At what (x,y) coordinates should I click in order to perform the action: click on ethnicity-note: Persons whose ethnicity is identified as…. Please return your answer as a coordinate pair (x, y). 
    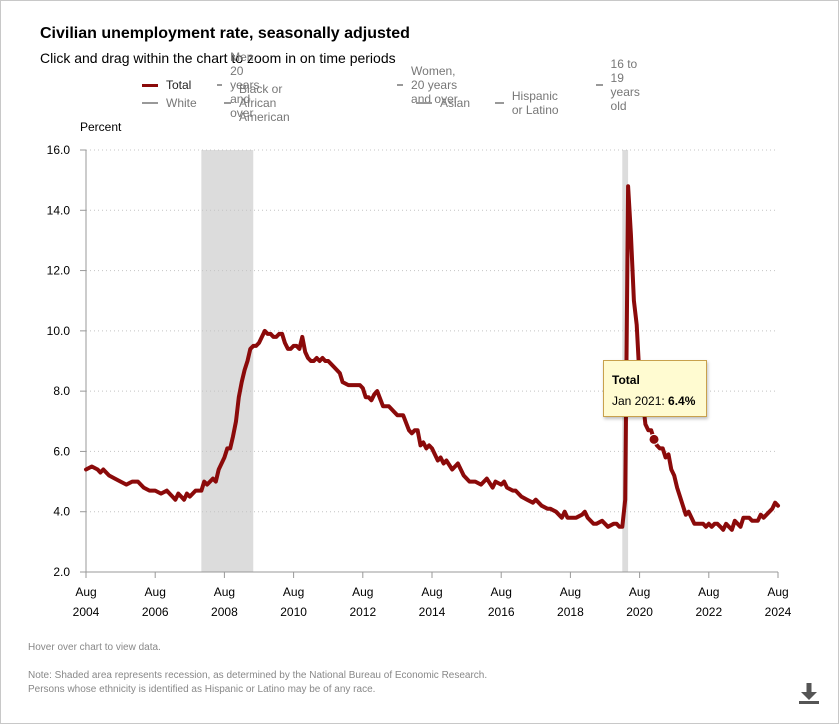
    Looking at the image, I should click on (202, 689).